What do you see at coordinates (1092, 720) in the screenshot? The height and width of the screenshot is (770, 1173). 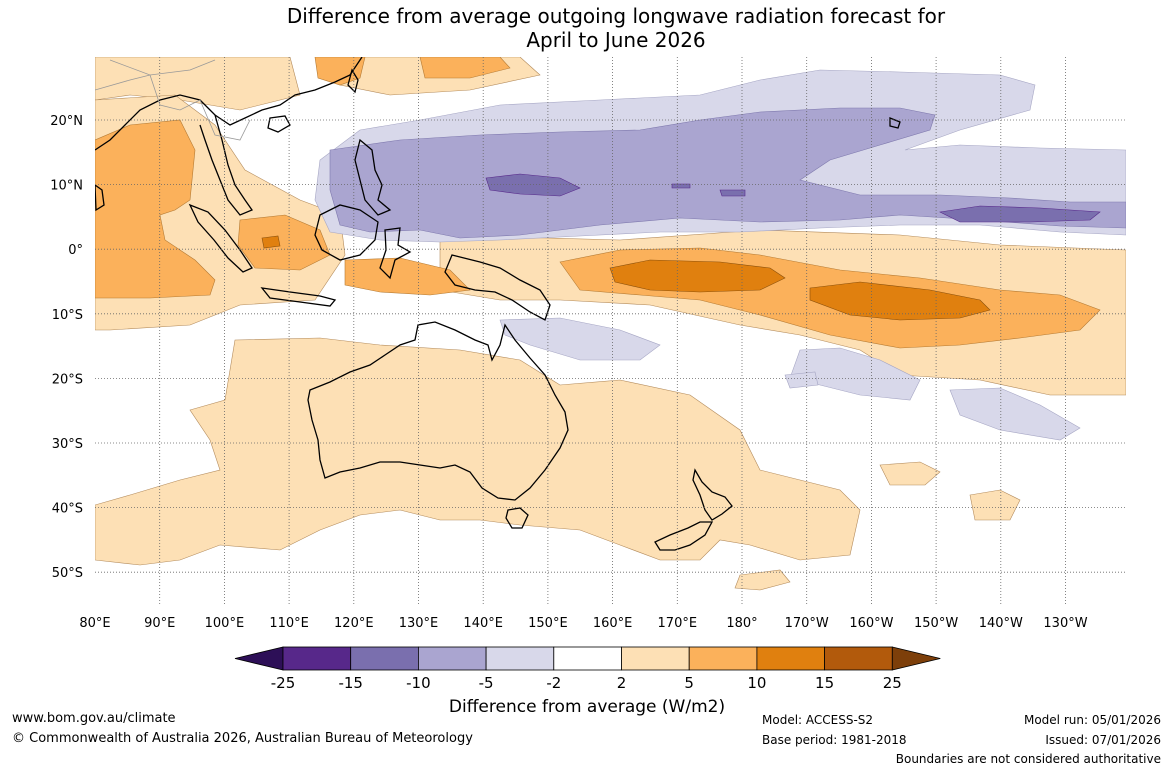 I see `model-run-text: Model run: 05/01/2026` at bounding box center [1092, 720].